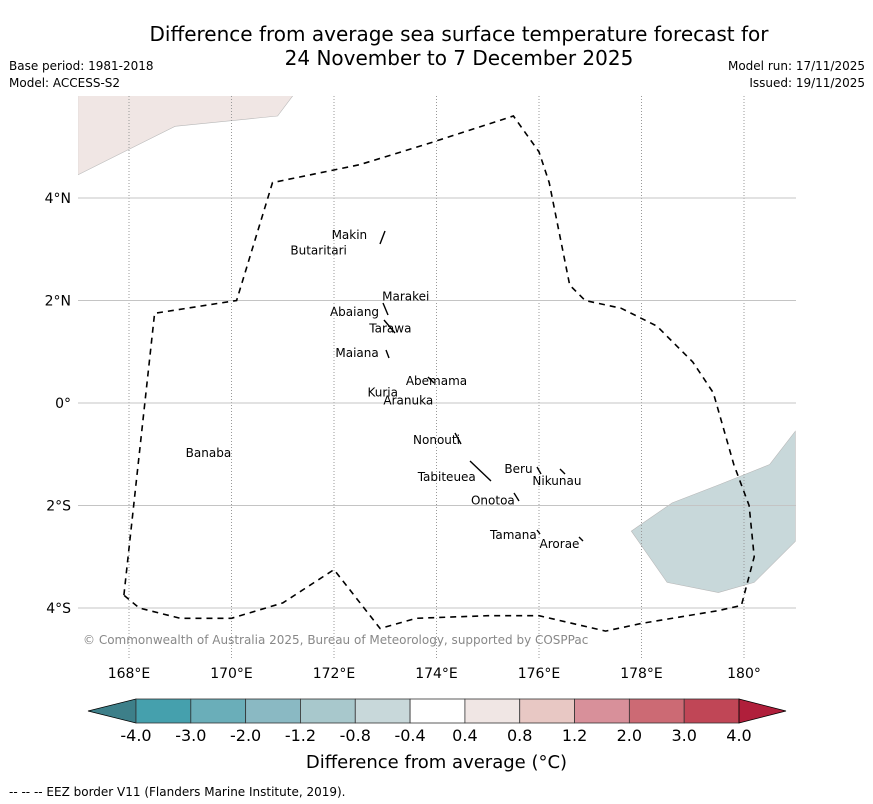  Describe the element at coordinates (405, 297) in the screenshot. I see `island-label: Marakei` at that location.